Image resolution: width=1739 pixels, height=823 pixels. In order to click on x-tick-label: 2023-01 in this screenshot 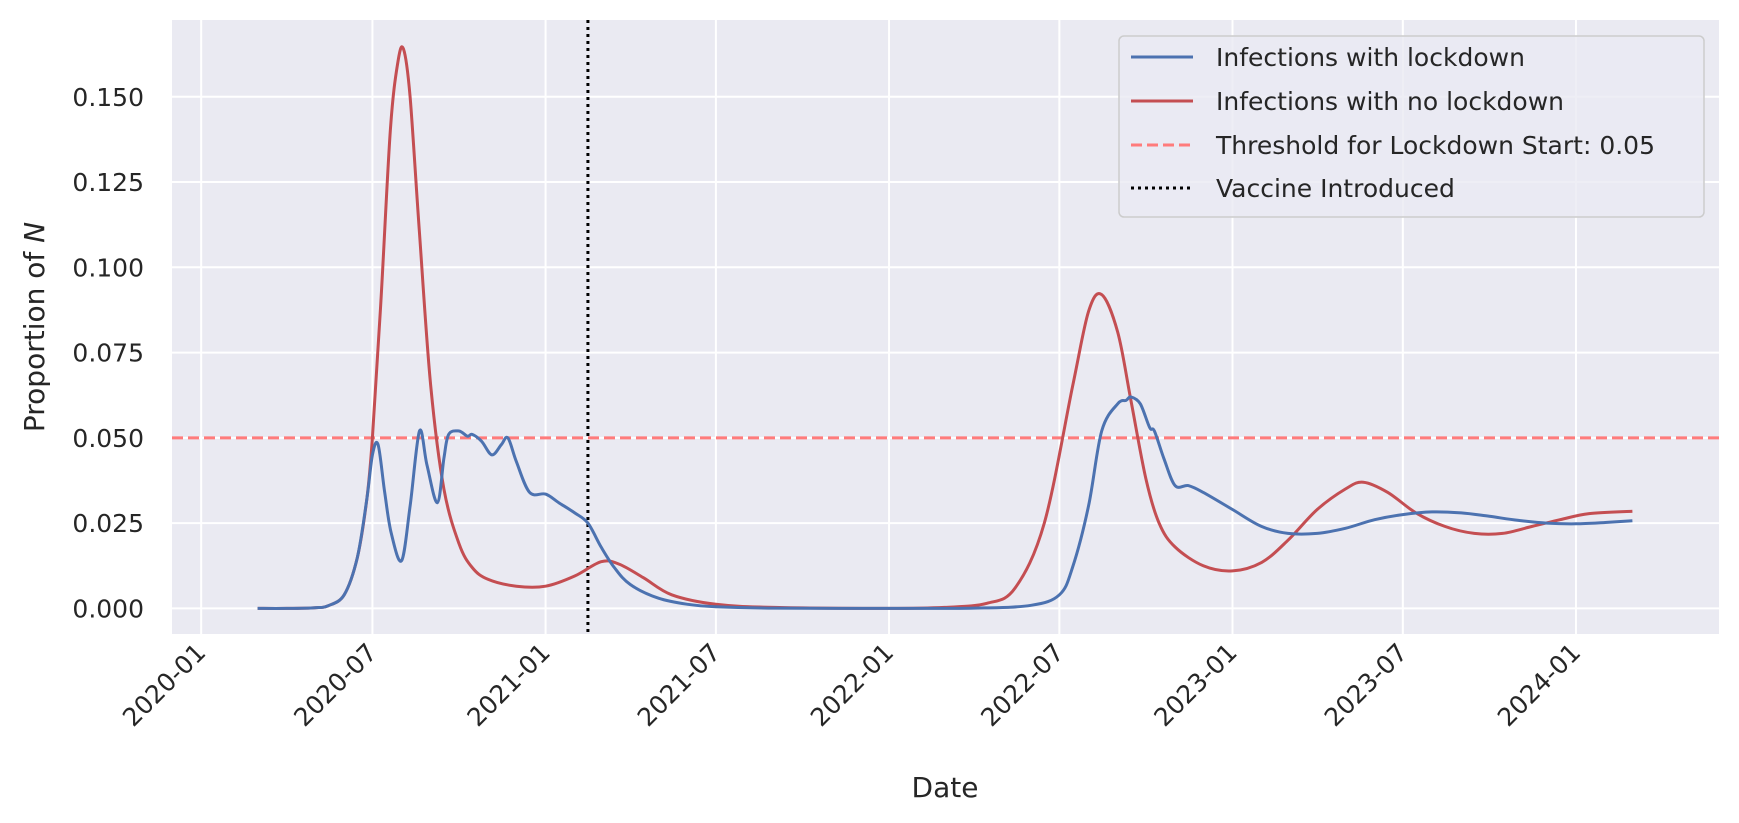, I will do `click(1195, 685)`.